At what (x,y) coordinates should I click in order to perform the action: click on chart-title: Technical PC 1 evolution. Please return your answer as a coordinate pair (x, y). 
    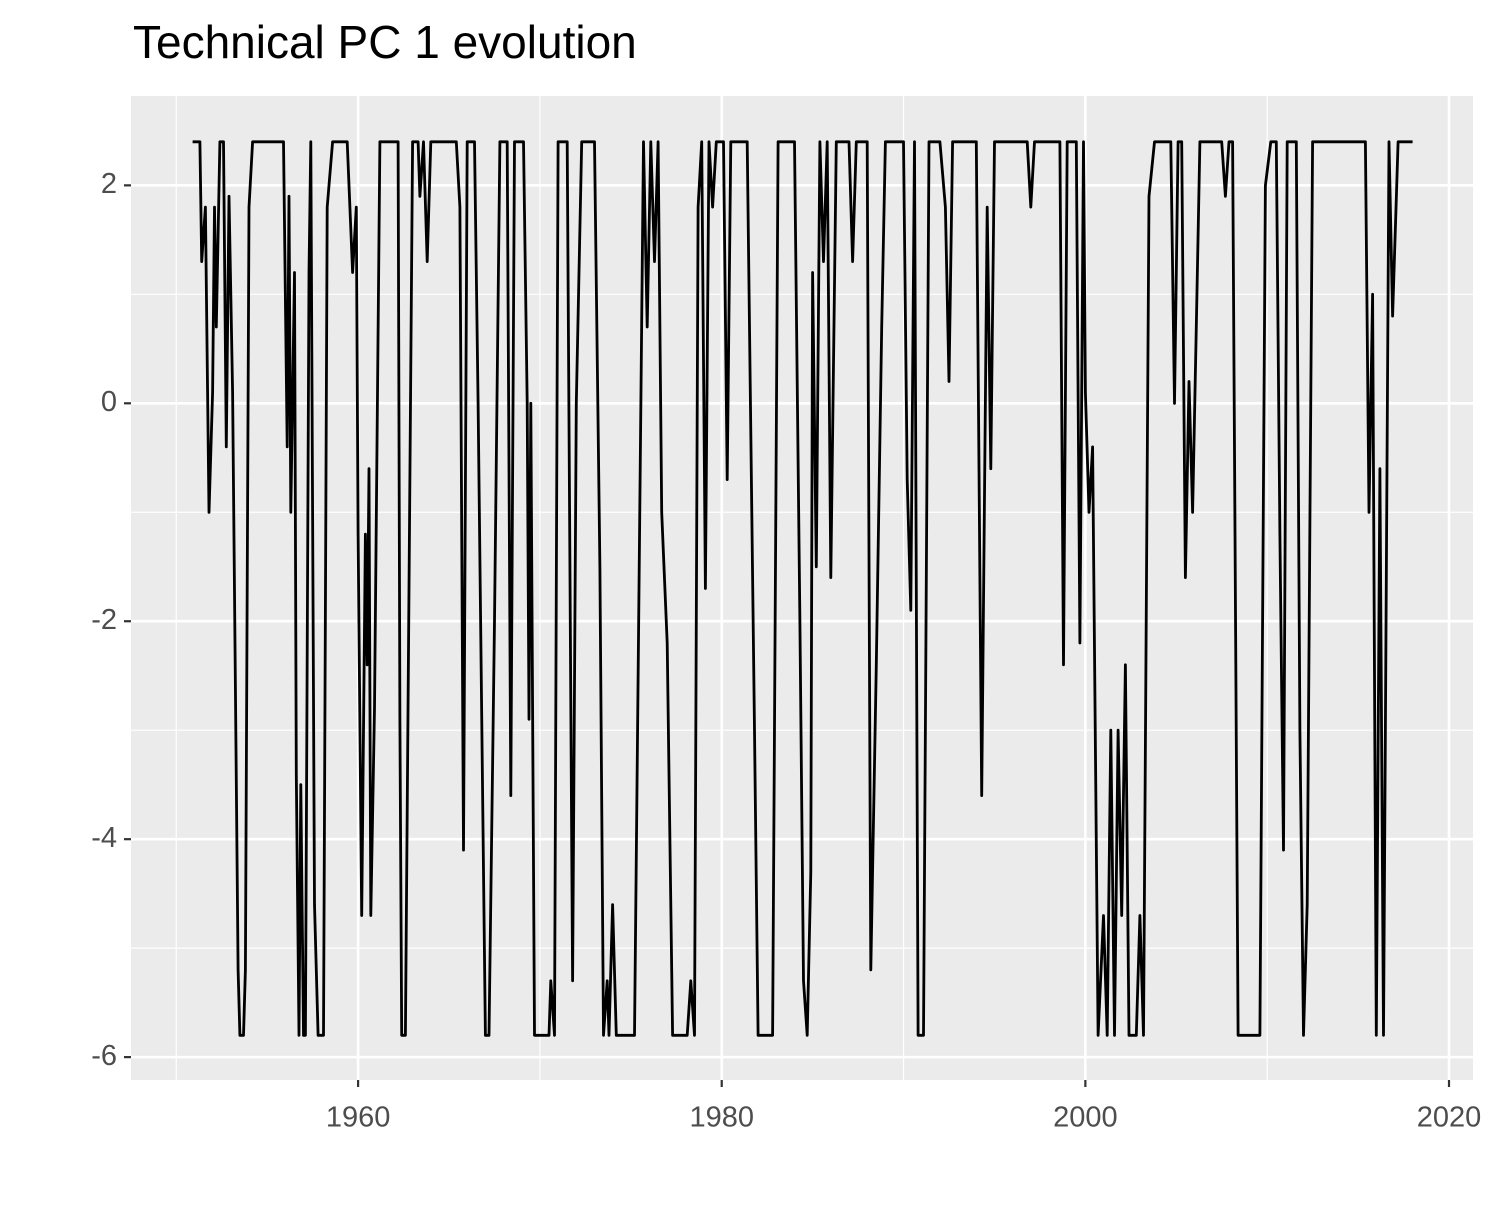
    Looking at the image, I should click on (385, 42).